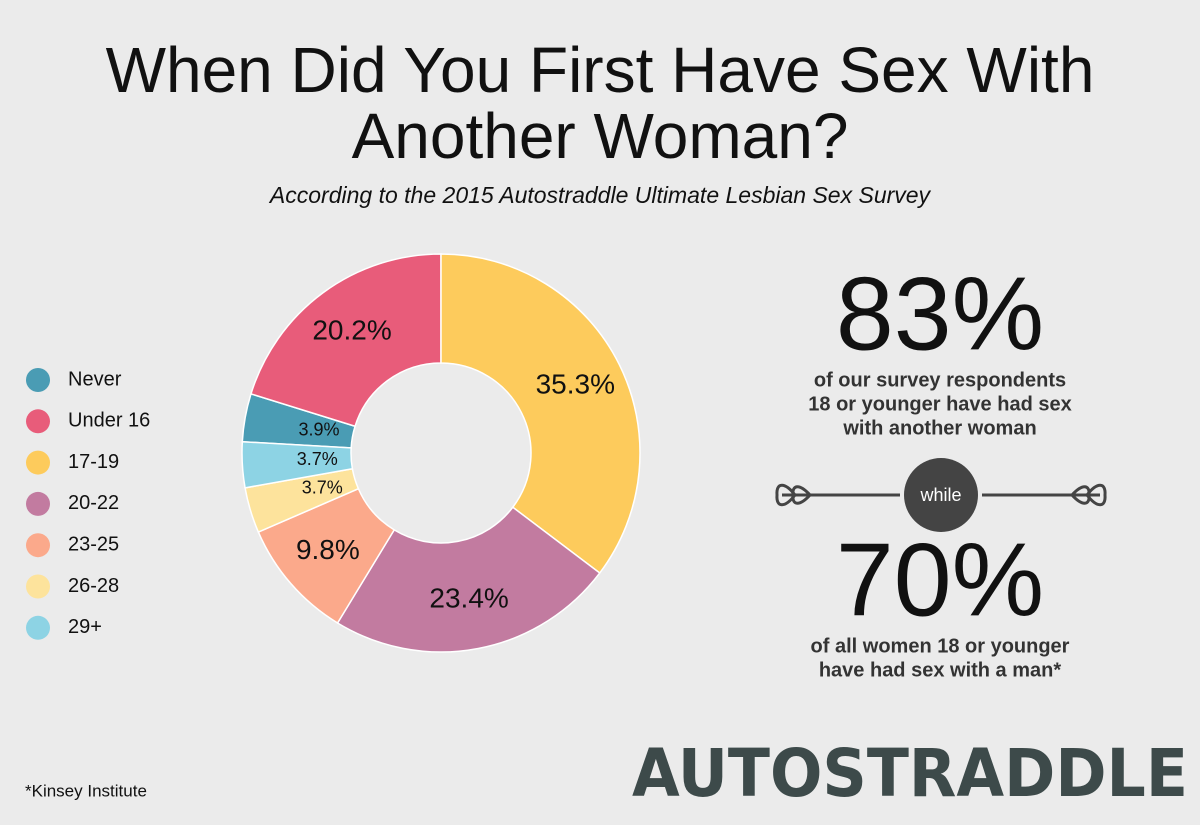 The width and height of the screenshot is (1200, 825). What do you see at coordinates (93, 503) in the screenshot?
I see `legend-label: 20-22` at bounding box center [93, 503].